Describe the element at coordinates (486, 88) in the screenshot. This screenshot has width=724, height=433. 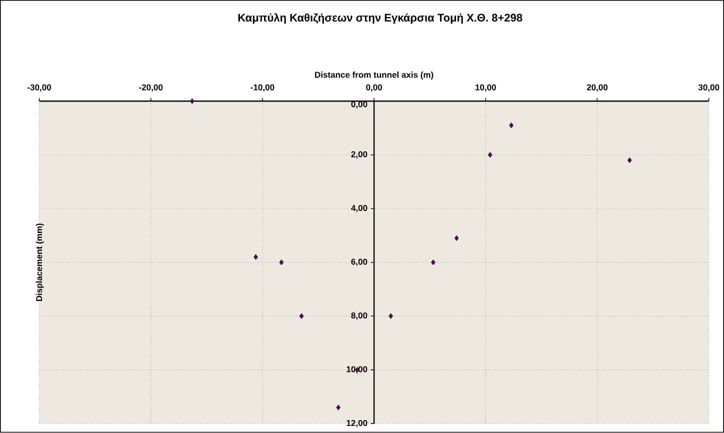
I see `x-tick-label: 10,00` at that location.